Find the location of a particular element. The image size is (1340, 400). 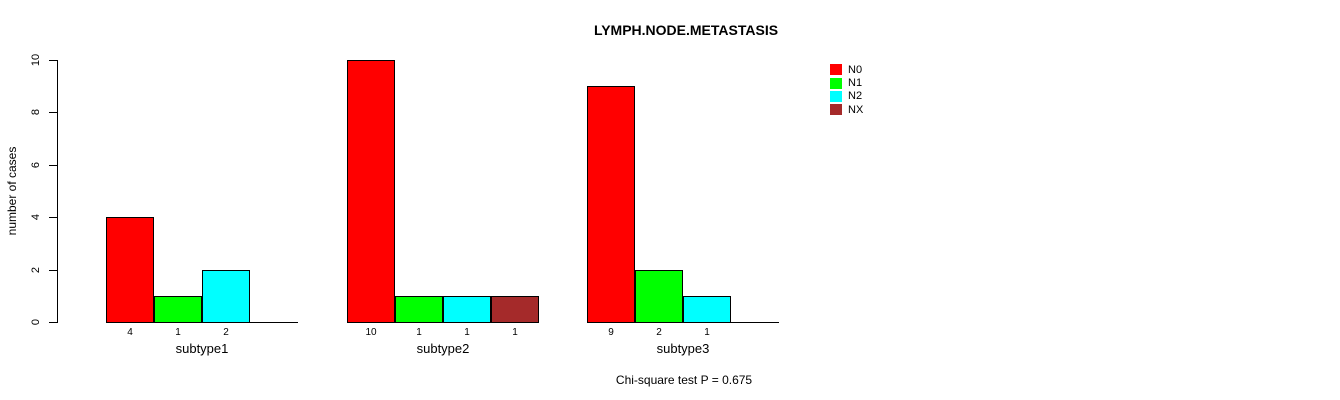

bar-n2-subtype2 is located at coordinates (467, 309).